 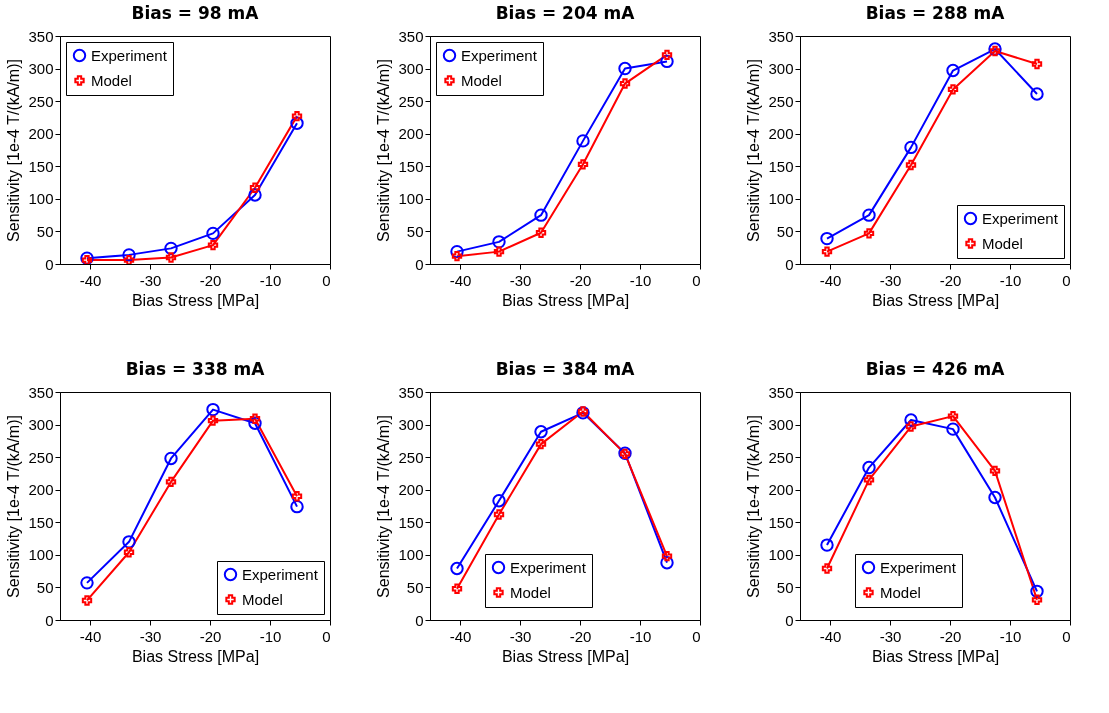 What do you see at coordinates (935, 369) in the screenshot?
I see `chart-title: Bias = 426 mA` at bounding box center [935, 369].